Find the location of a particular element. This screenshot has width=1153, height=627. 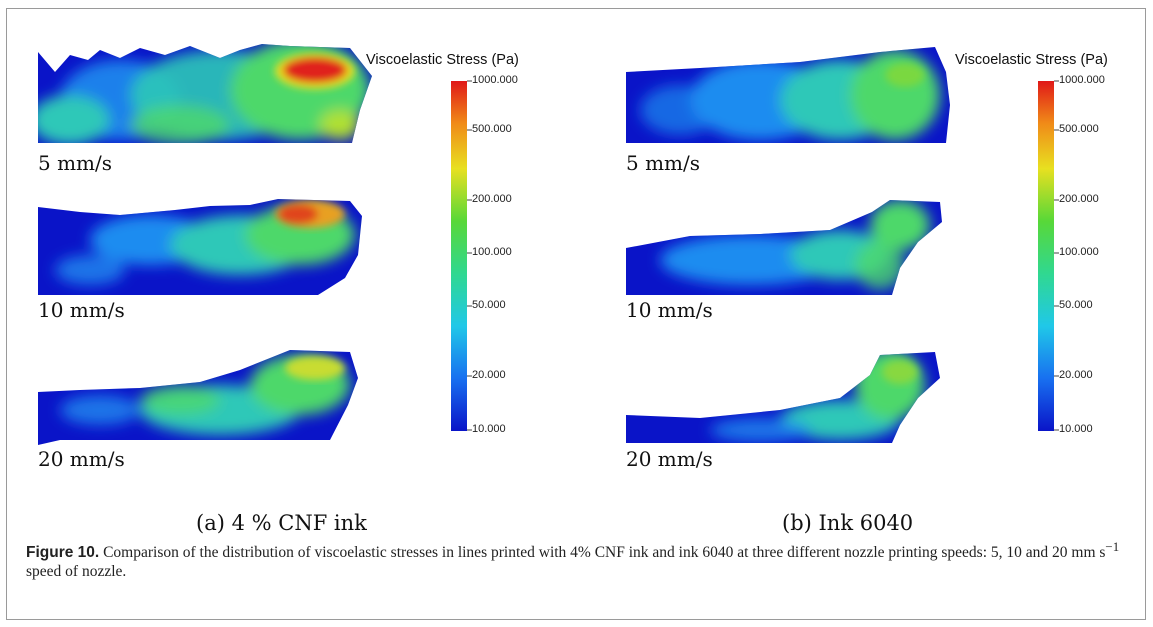

colorbar-a-tick: 1000.000 is located at coordinates (495, 80).